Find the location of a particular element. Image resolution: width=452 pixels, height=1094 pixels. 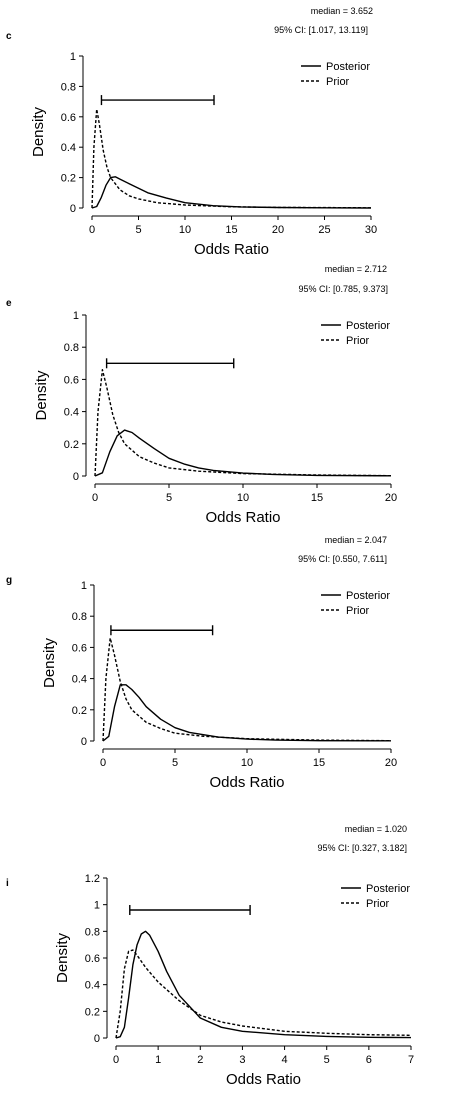

x-tick-label: 7 is located at coordinates (411, 1060).